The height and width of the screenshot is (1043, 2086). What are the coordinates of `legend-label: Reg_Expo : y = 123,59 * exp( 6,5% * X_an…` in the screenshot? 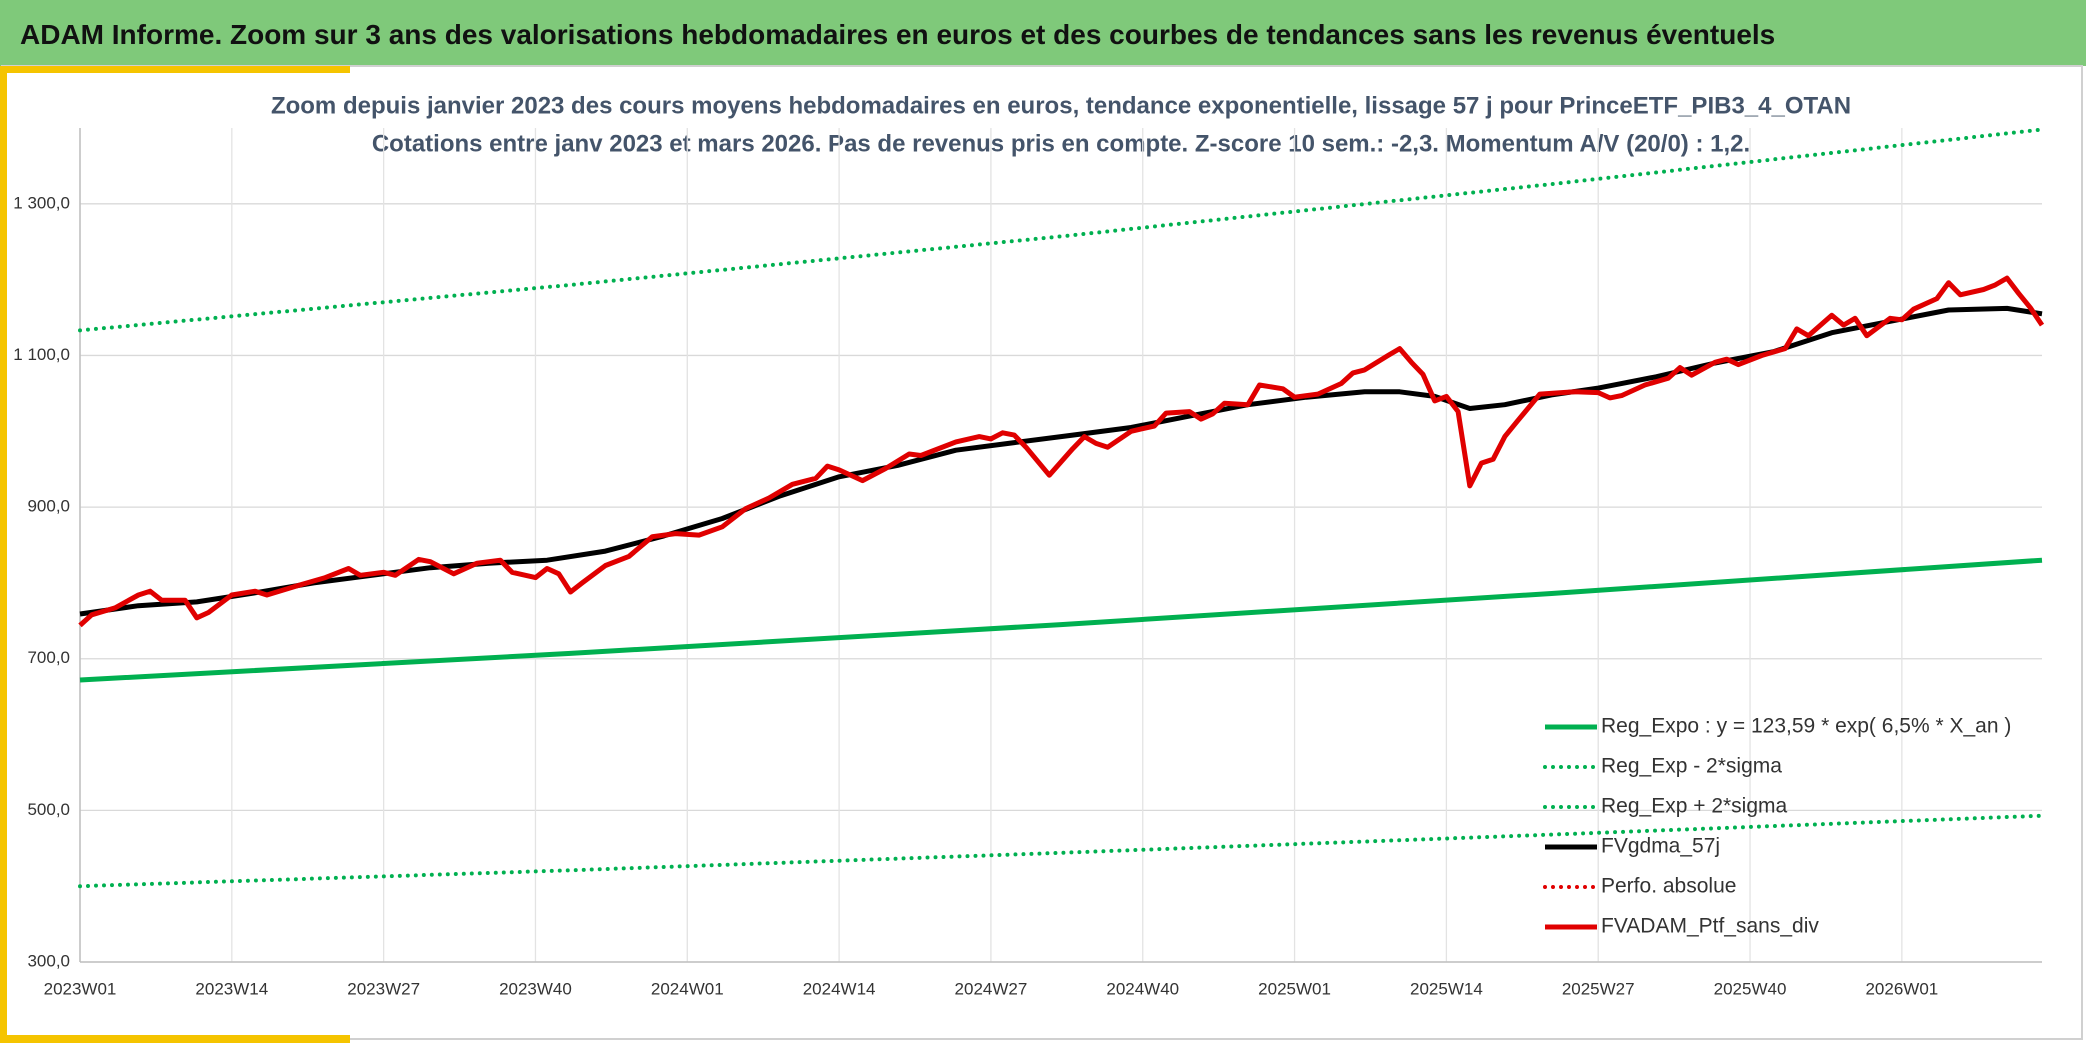 It's located at (1806, 726).